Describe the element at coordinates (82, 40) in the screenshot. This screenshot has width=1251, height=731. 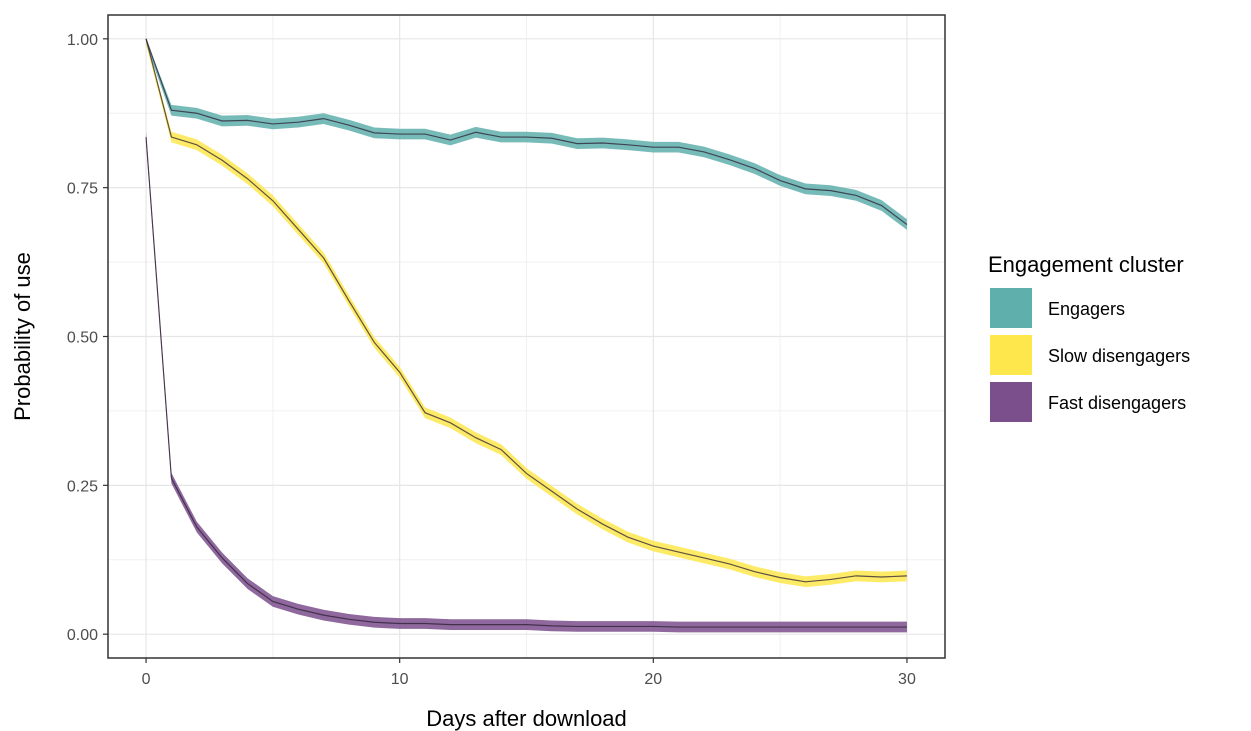
I see `y-tick-label: 1.00` at that location.